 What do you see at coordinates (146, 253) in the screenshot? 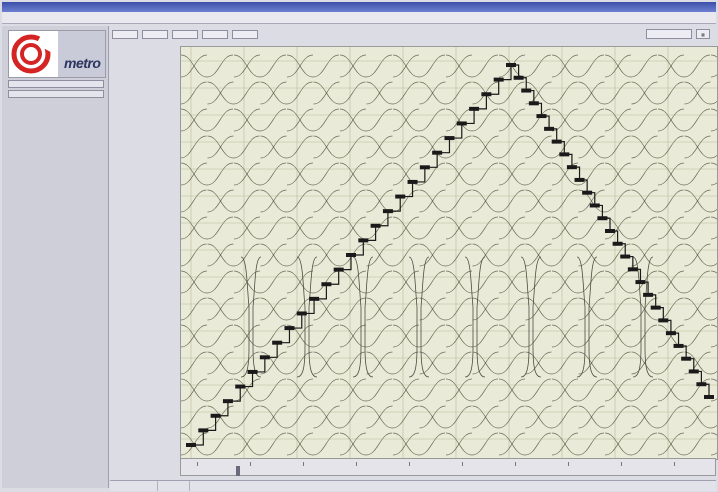
I see `signal-label-column` at bounding box center [146, 253].